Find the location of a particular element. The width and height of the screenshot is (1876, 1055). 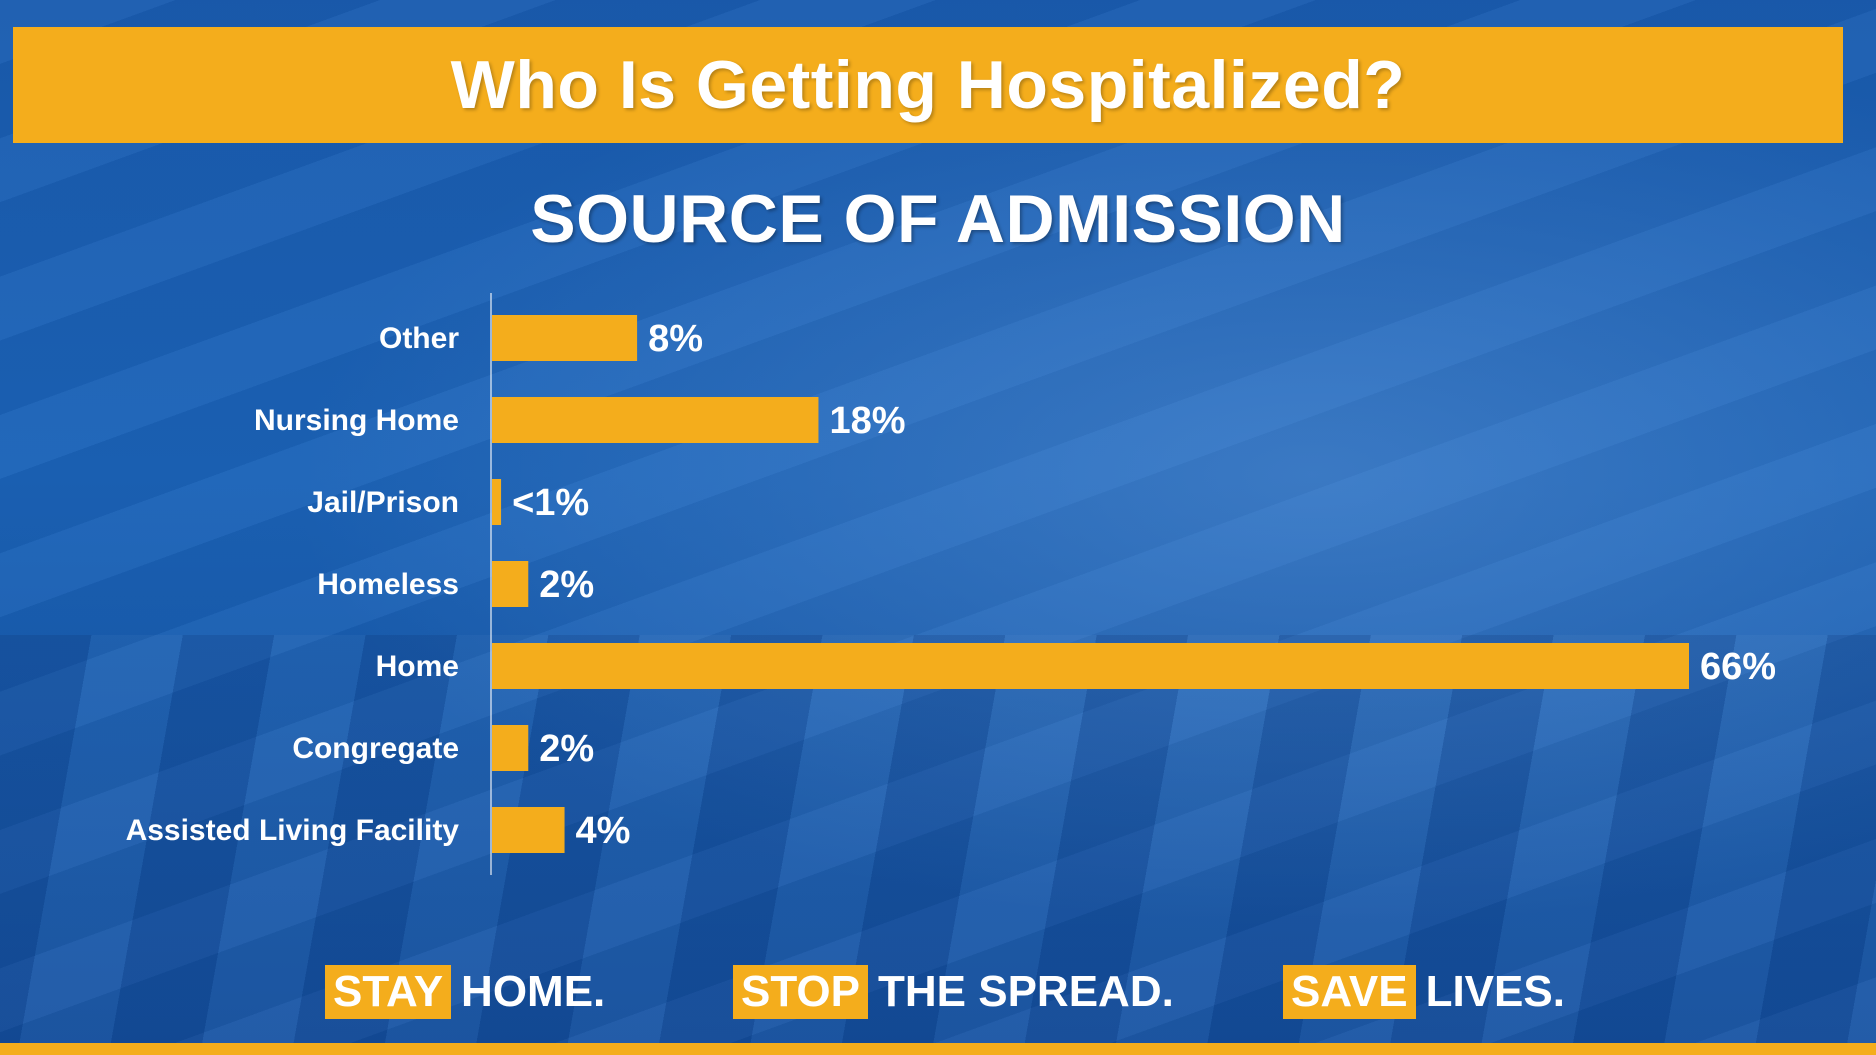

slogan-text: HOME. is located at coordinates (533, 991).